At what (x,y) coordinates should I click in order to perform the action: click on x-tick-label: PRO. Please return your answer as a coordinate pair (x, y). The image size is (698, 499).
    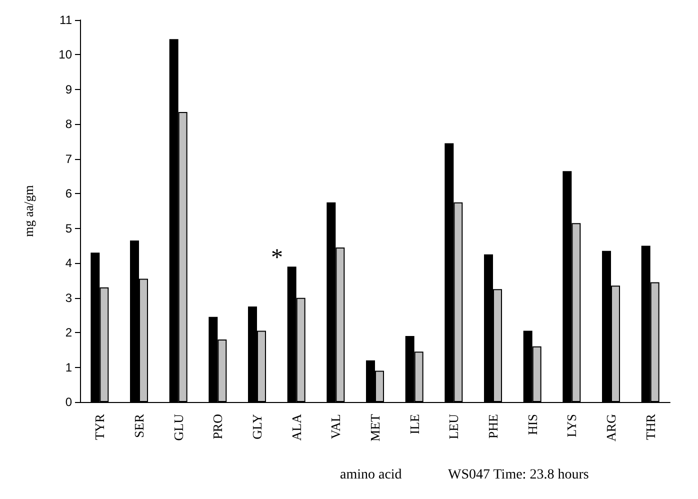
    Looking at the image, I should click on (218, 427).